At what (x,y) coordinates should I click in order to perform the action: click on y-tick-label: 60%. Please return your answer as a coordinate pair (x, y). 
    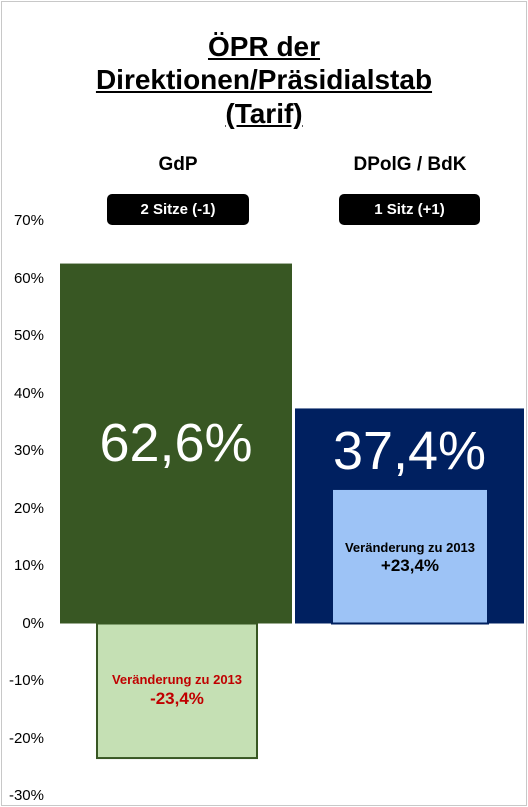
    Looking at the image, I should click on (28, 278).